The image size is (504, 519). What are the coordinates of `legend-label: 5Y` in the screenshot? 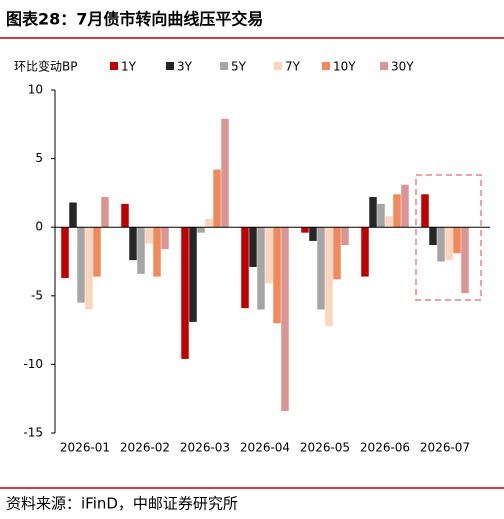 It's located at (239, 67).